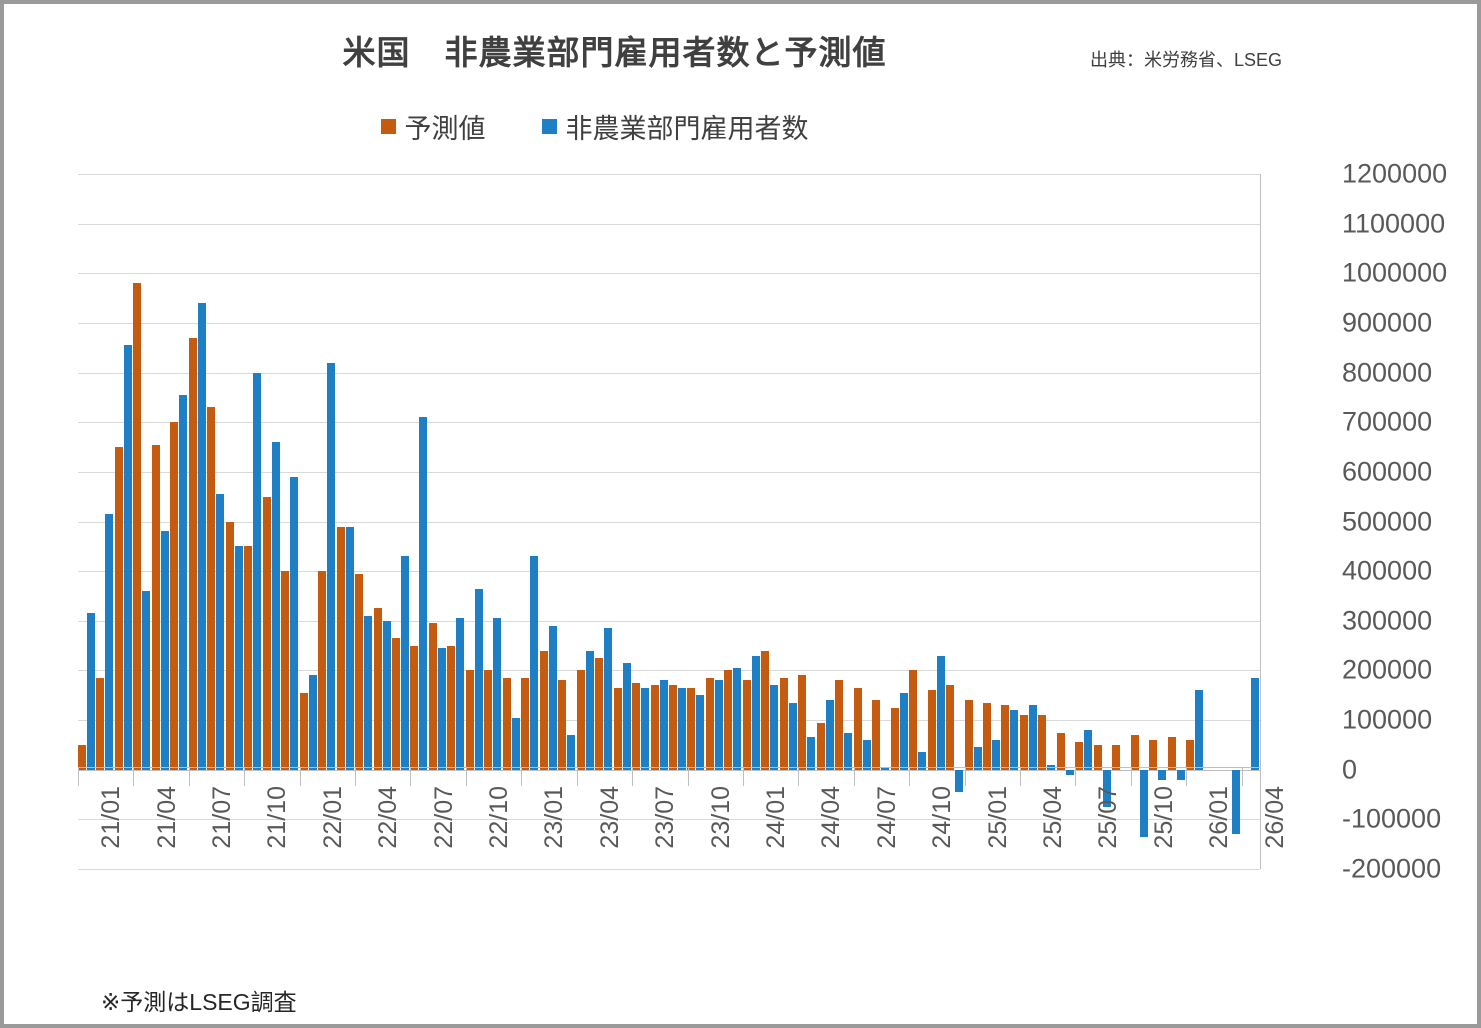 The width and height of the screenshot is (1481, 1028). What do you see at coordinates (1387, 570) in the screenshot?
I see `y-axis-tick-label: 400000` at bounding box center [1387, 570].